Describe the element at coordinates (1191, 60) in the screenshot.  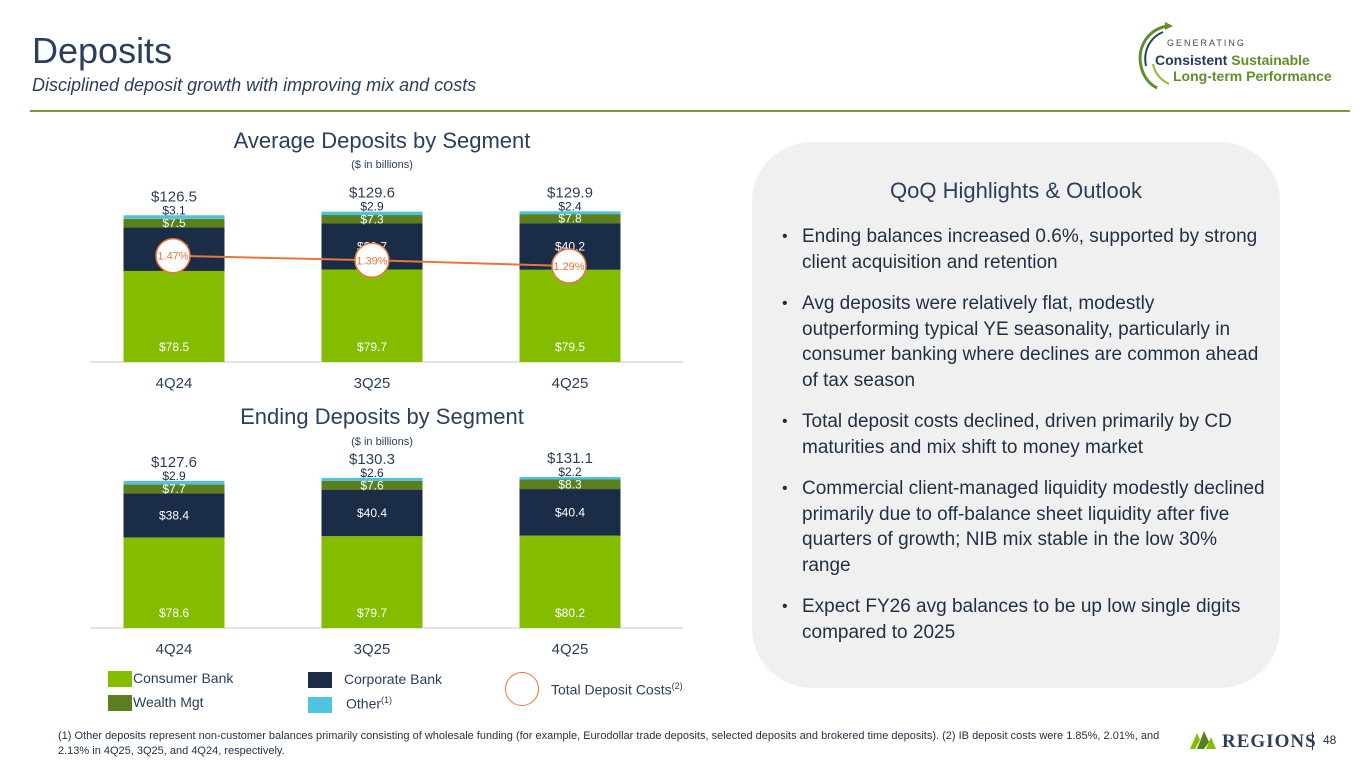
I see `logo-word-consistent: Consistent` at that location.